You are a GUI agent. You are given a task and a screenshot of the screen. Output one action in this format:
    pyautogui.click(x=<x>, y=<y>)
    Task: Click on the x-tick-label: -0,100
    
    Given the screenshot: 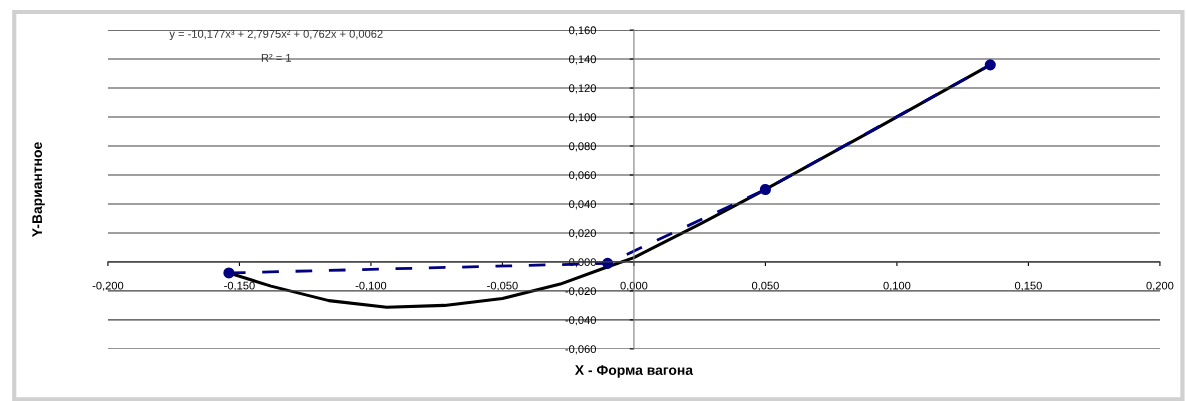 What is the action you would take?
    pyautogui.click(x=371, y=286)
    